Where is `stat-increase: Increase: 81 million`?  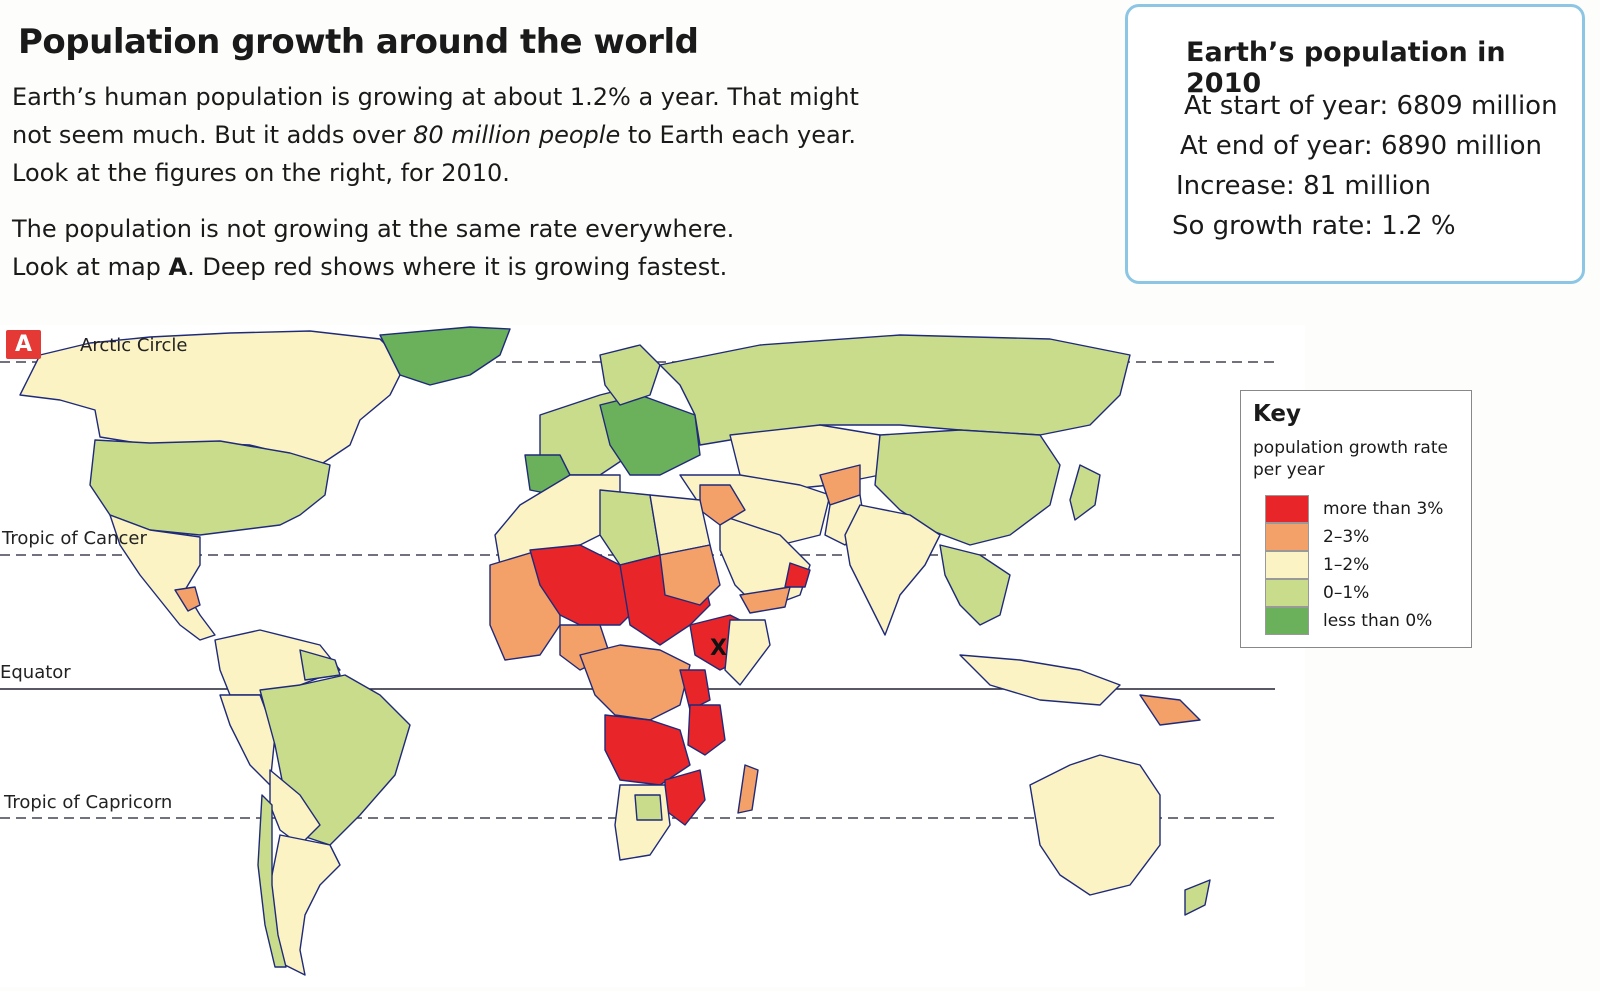 stat-increase: Increase: 81 million is located at coordinates (1303, 186).